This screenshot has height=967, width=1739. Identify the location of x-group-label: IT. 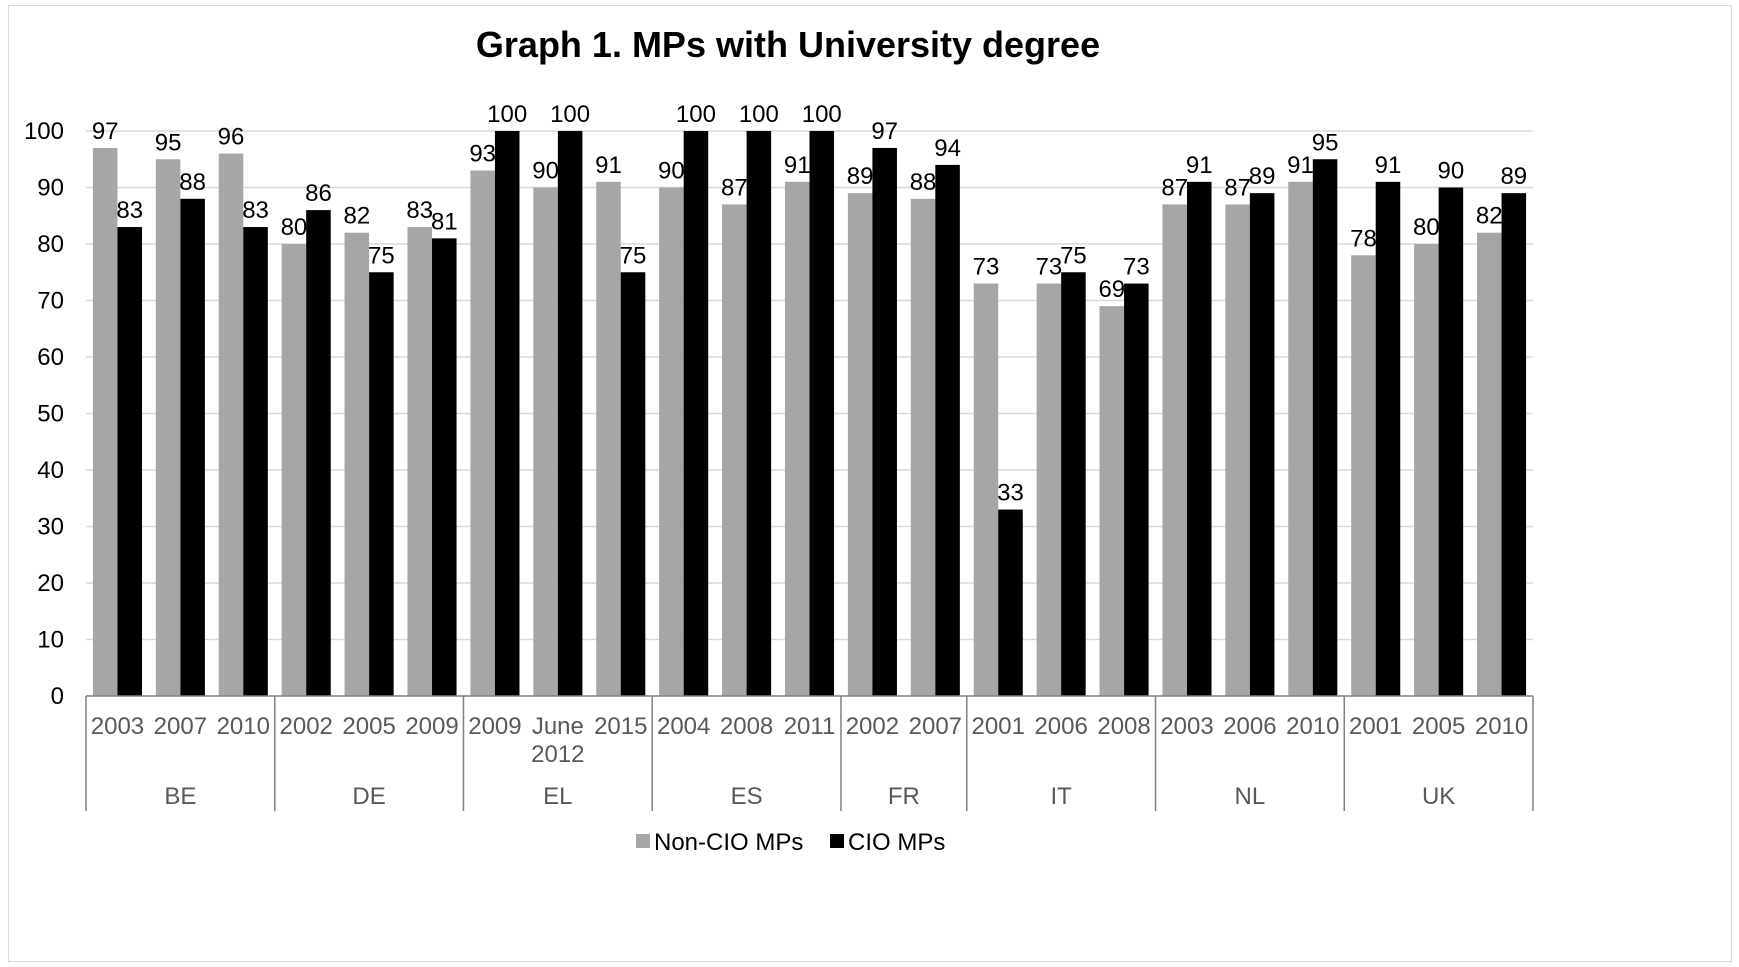
(1061, 796).